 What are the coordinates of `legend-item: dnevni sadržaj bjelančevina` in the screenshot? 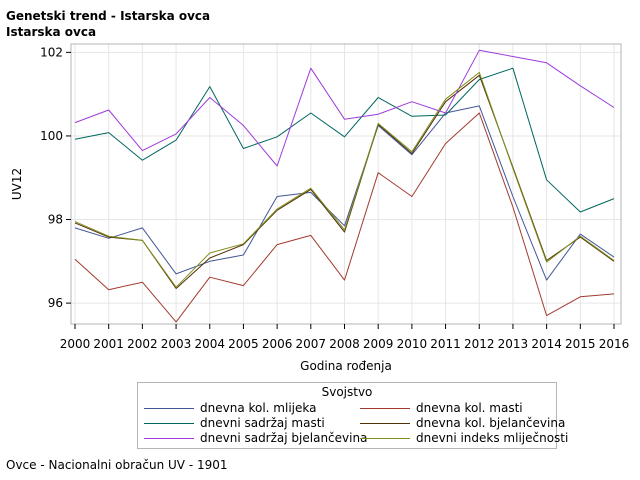 It's located at (255, 438).